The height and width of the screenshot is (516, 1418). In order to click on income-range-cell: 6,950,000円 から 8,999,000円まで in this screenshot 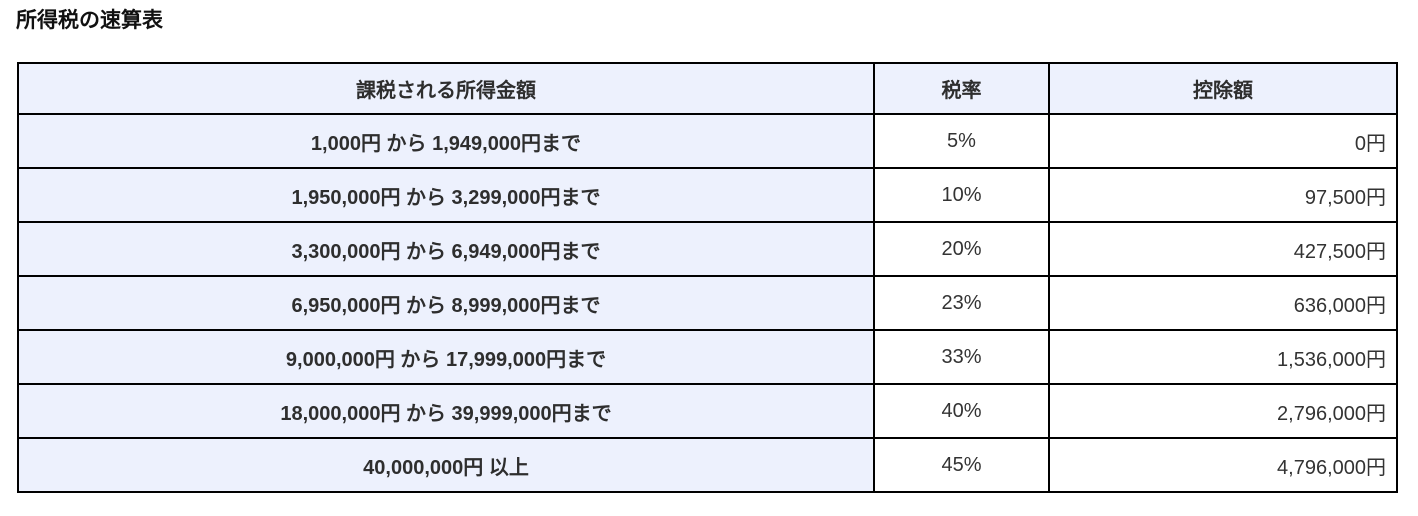, I will do `click(446, 303)`.